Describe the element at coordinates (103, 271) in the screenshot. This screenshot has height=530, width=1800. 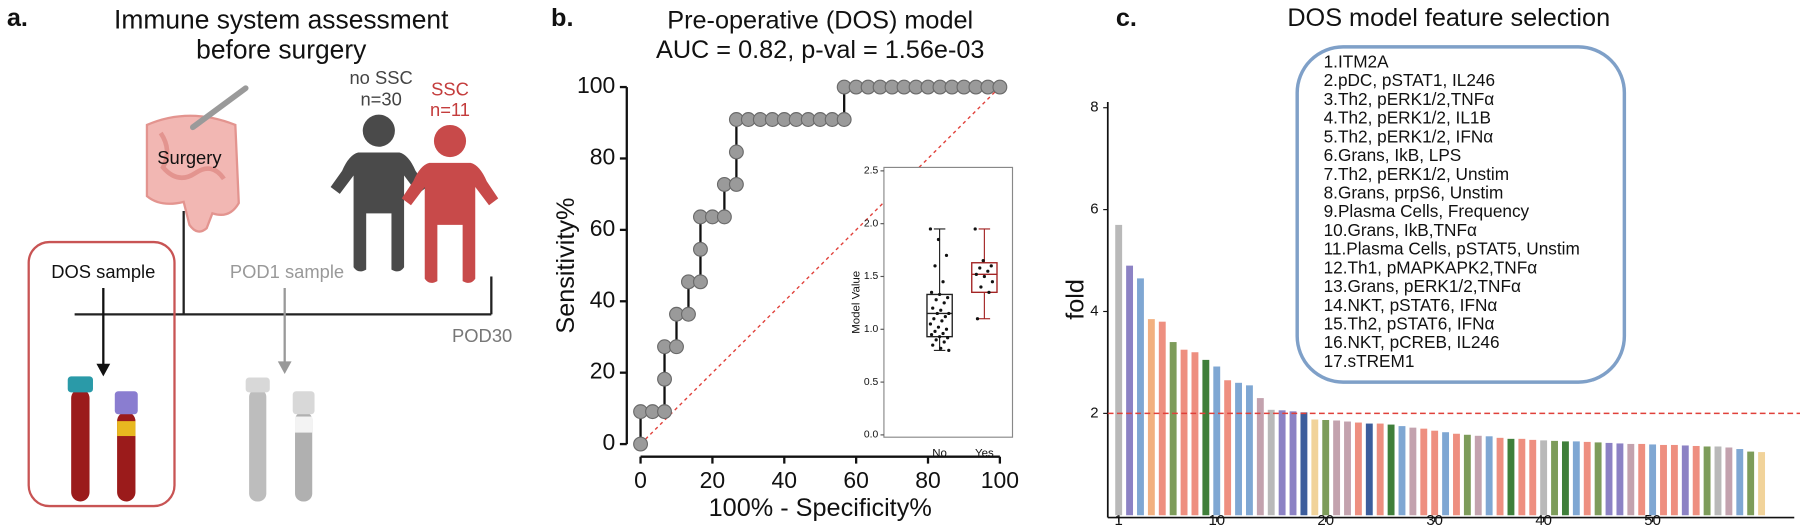
I see `sample-label: DOS sample` at that location.